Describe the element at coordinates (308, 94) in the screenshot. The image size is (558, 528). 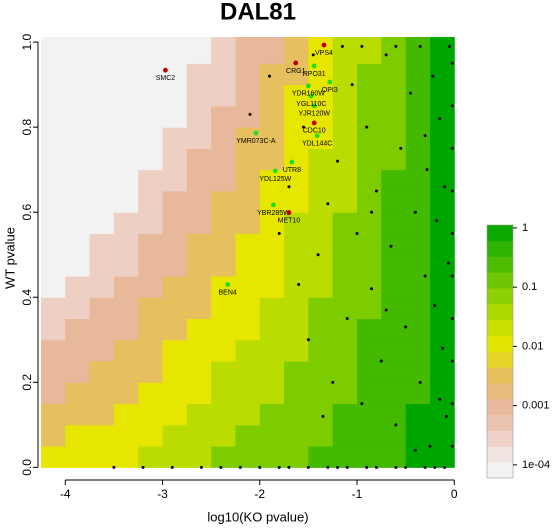
I see `highlight-label: YDR160W` at that location.